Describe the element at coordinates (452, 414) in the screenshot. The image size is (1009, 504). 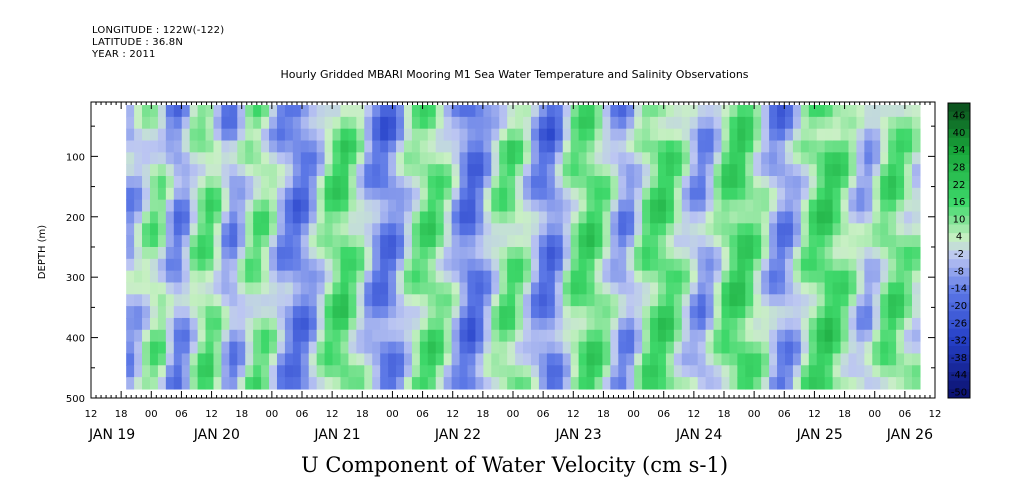
I see `x-hour-label: 12` at that location.